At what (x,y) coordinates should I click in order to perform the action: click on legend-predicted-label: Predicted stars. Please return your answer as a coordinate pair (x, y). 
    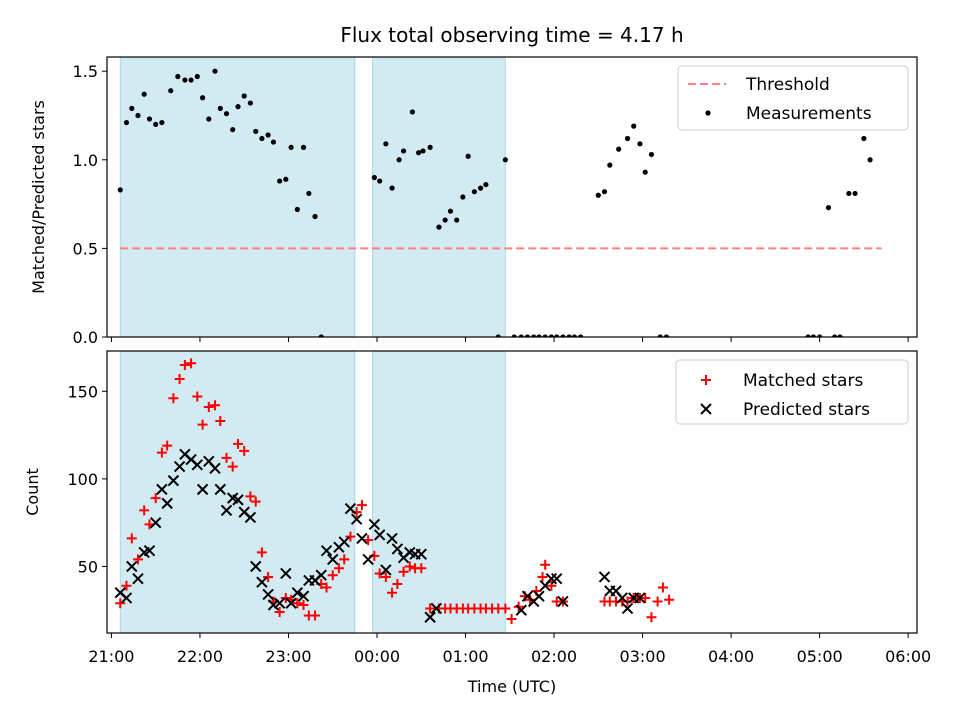
    Looking at the image, I should click on (806, 410).